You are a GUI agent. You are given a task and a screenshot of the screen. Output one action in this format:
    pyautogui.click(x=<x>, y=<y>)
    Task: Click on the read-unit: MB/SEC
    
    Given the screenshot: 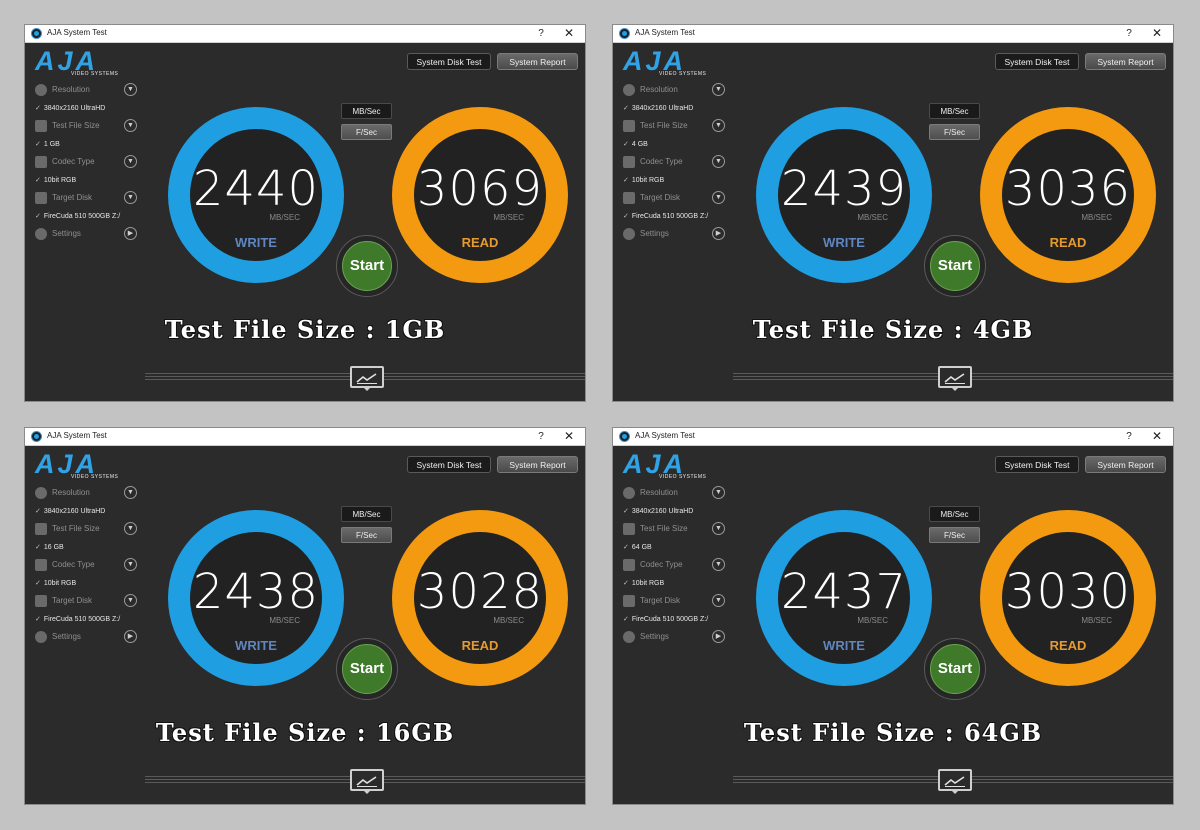 What is the action you would take?
    pyautogui.click(x=508, y=620)
    